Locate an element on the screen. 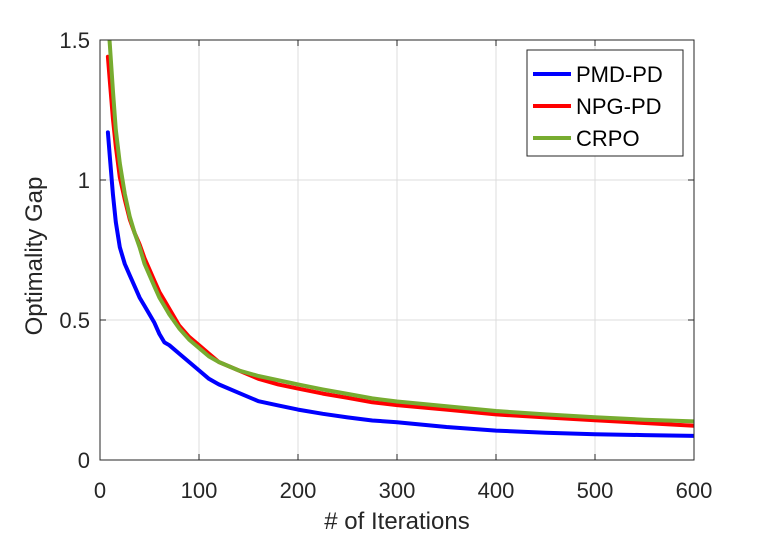  legend: PMD-PD NPG-PD CRPO is located at coordinates (605, 103).